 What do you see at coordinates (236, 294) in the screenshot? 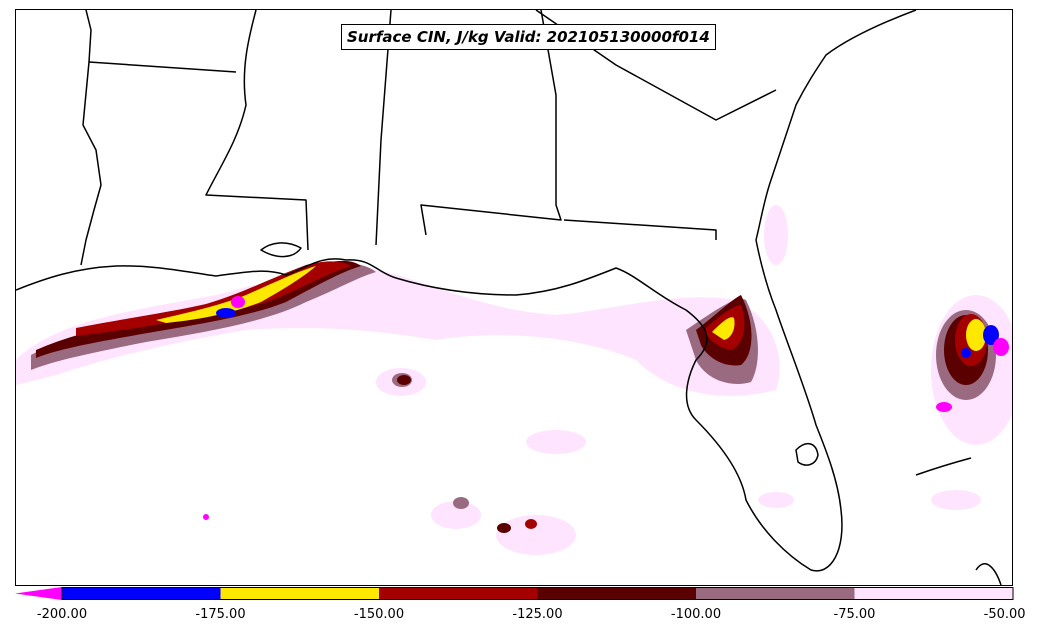
I see `coastal-yellow-band` at bounding box center [236, 294].